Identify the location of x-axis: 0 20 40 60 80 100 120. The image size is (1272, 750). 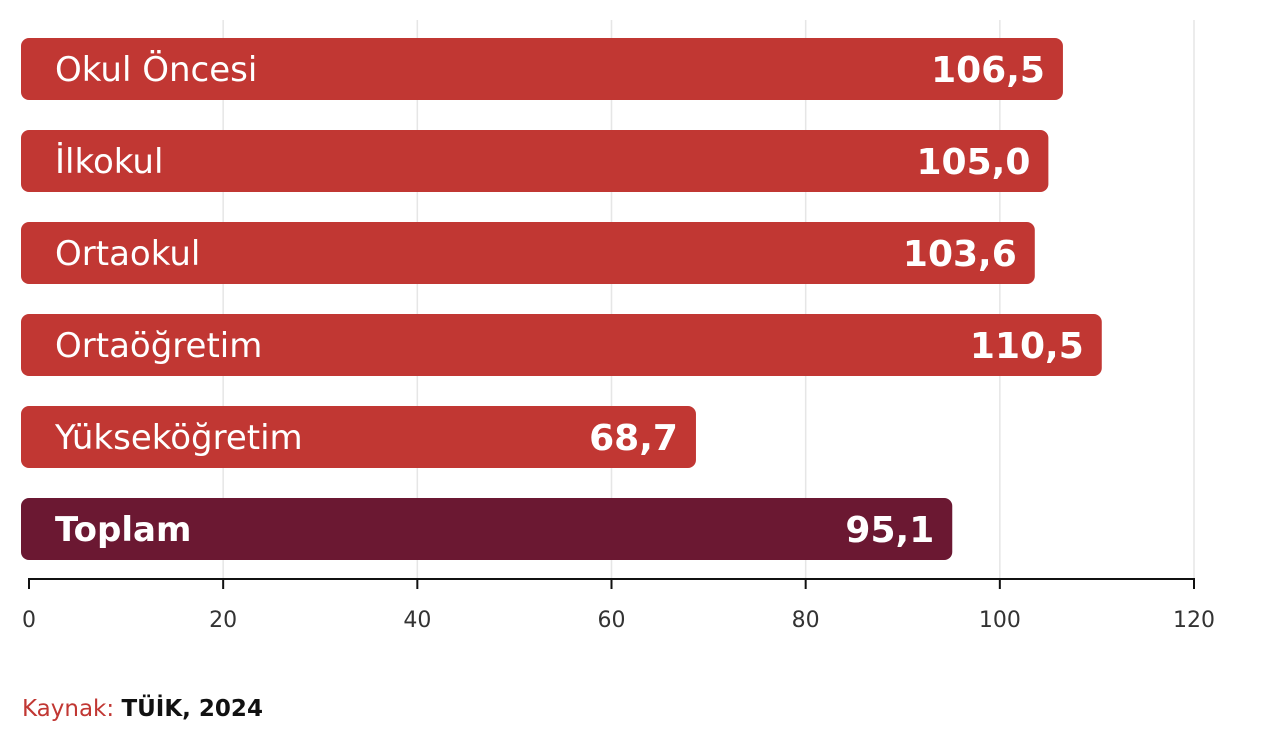
(618, 605).